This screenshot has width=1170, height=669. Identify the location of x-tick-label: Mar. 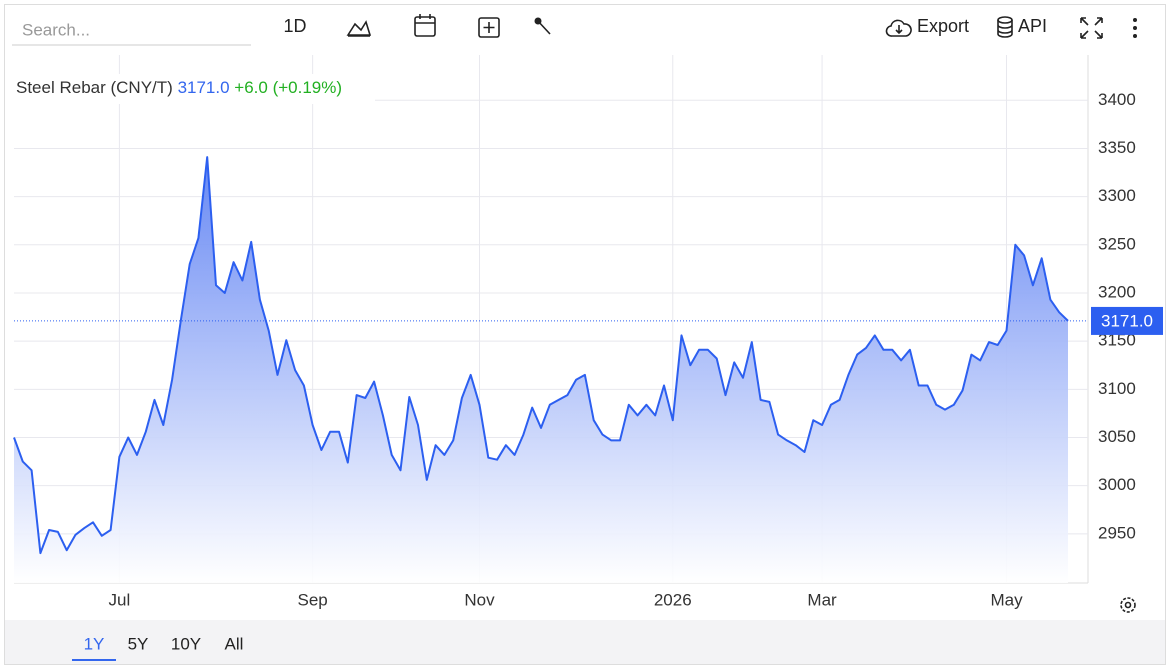
(822, 599).